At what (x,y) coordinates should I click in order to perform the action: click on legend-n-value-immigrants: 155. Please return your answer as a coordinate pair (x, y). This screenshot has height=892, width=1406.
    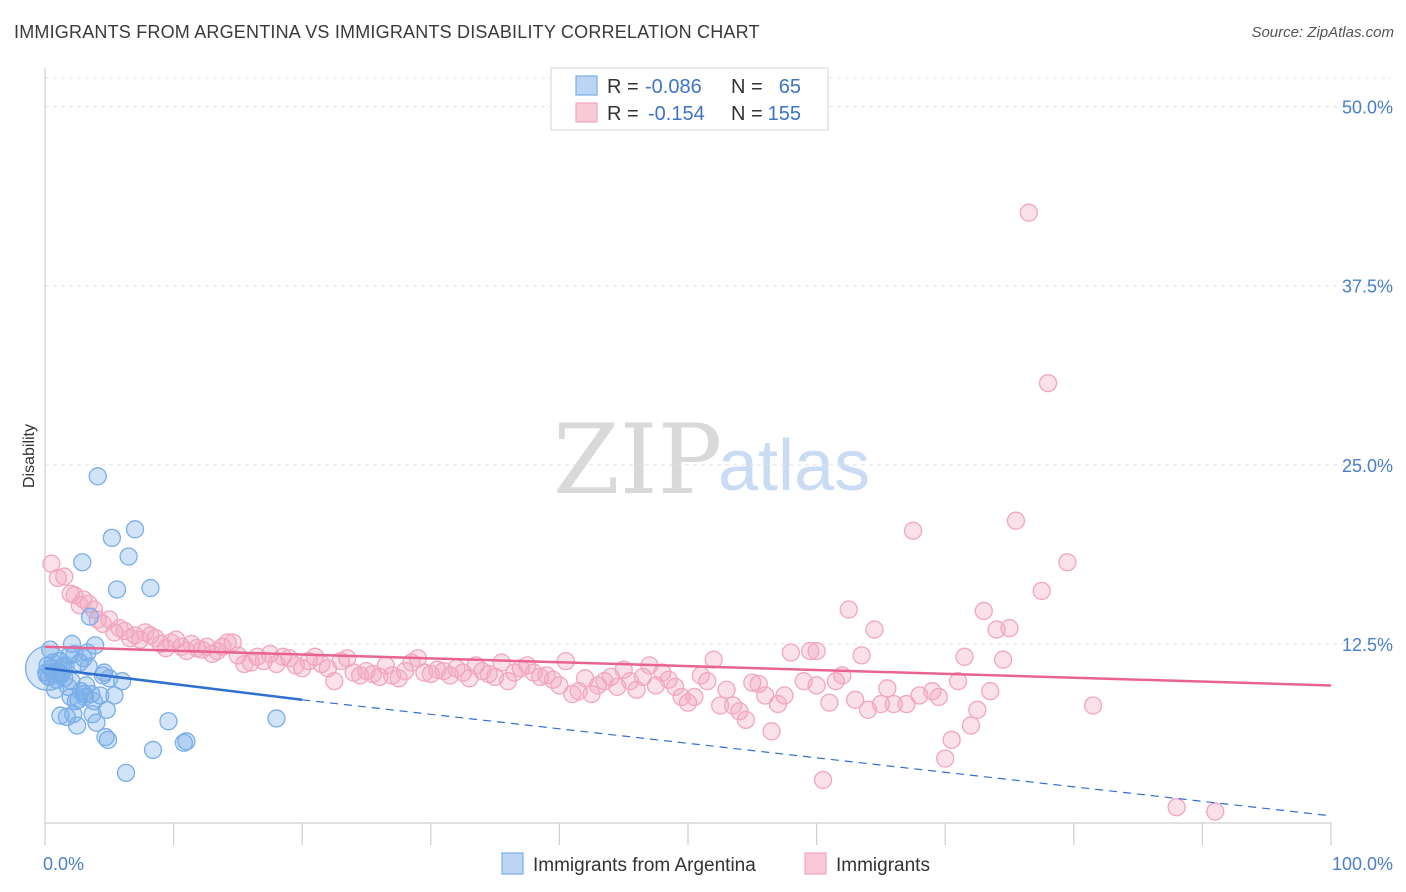
    Looking at the image, I should click on (784, 114).